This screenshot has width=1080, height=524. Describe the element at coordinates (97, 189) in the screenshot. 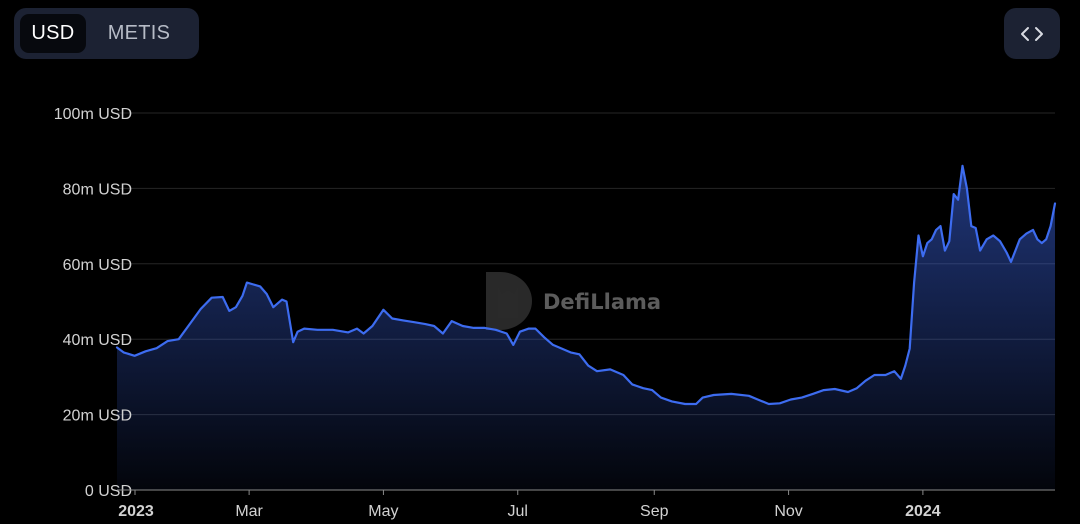

I see `y-tick-label: 80m USD` at that location.